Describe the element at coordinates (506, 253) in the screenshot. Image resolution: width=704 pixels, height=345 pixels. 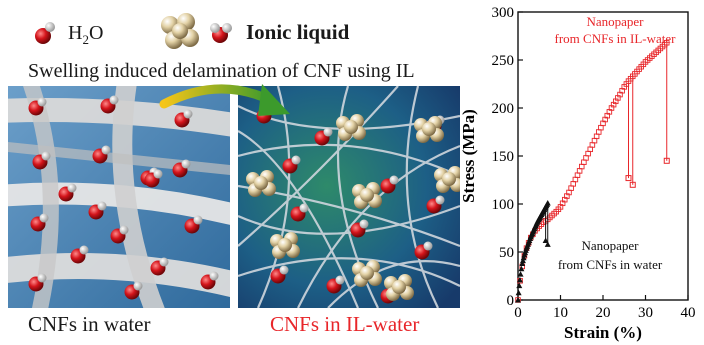
I see `y-tick-label: 50` at that location.